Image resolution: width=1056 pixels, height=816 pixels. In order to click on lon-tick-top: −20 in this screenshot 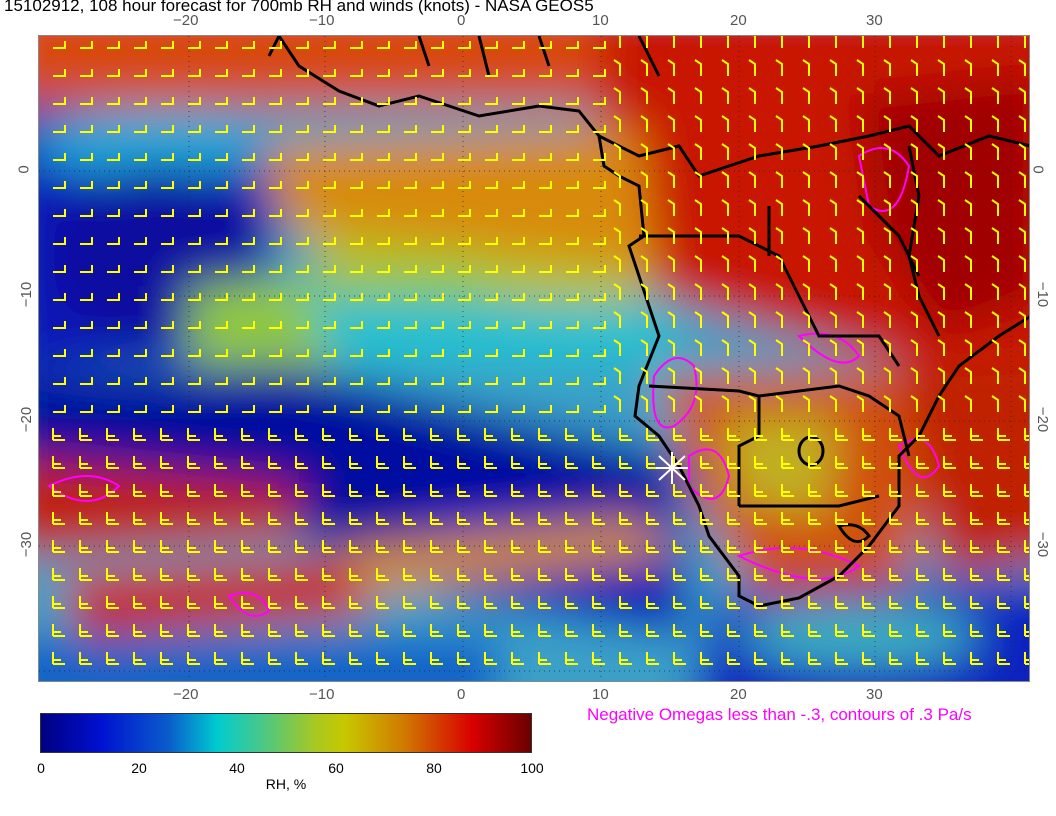, I will do `click(186, 20)`.